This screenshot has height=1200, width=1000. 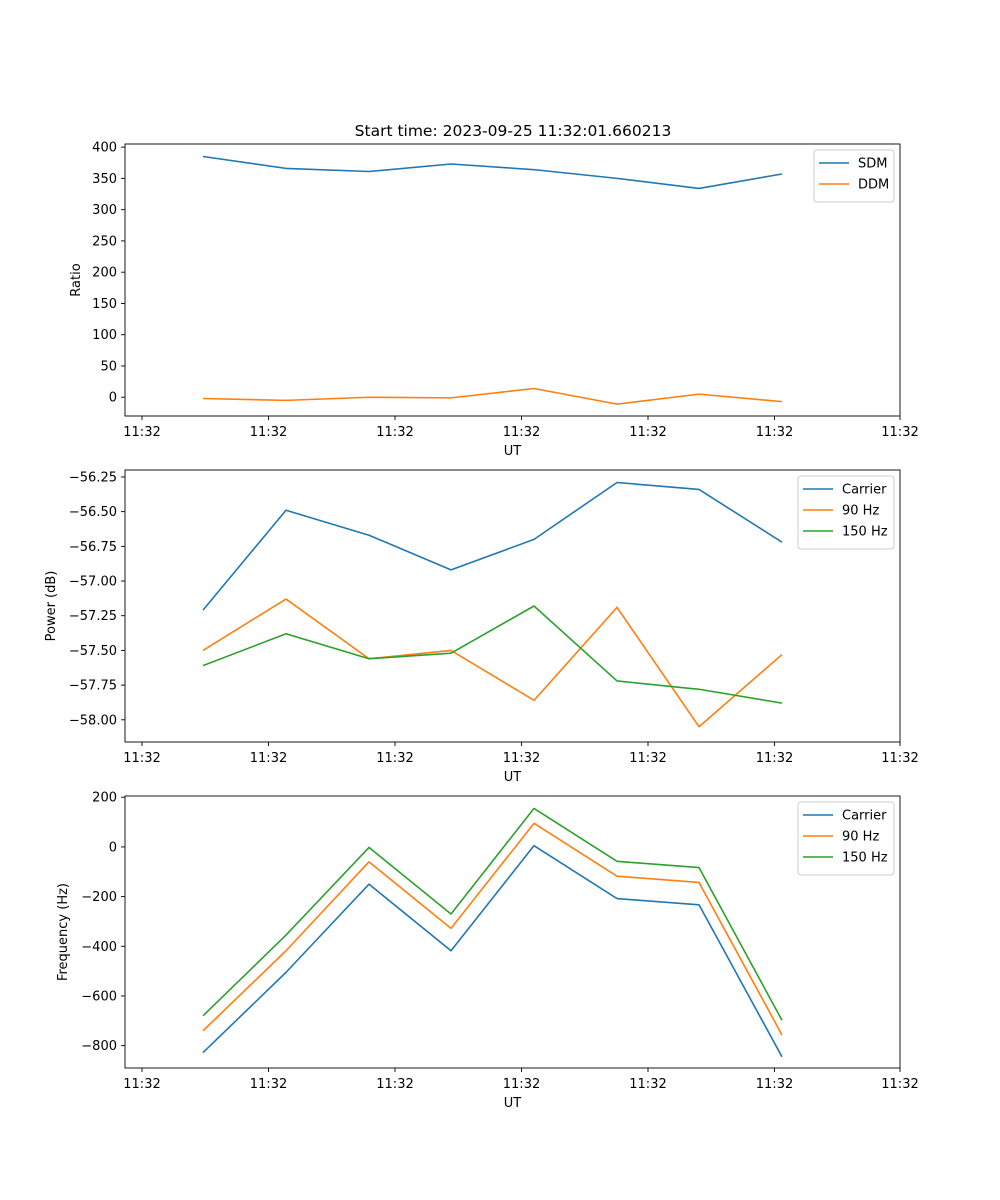 What do you see at coordinates (99, 947) in the screenshot?
I see `y-tick-label: −400` at bounding box center [99, 947].